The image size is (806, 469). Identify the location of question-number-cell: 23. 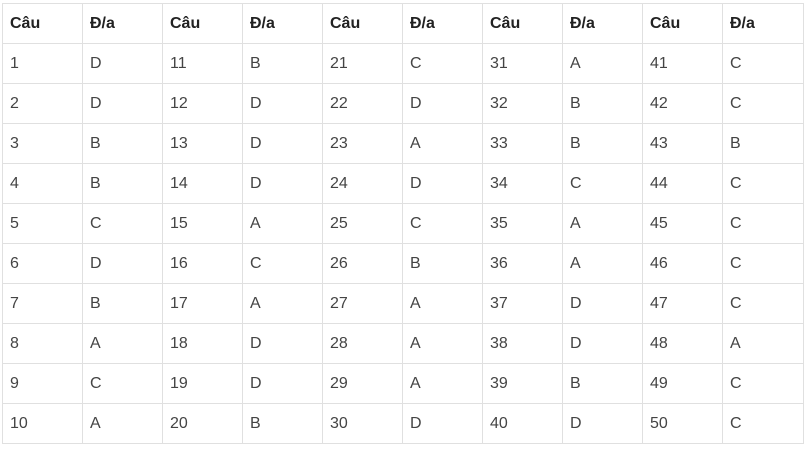
(362, 143).